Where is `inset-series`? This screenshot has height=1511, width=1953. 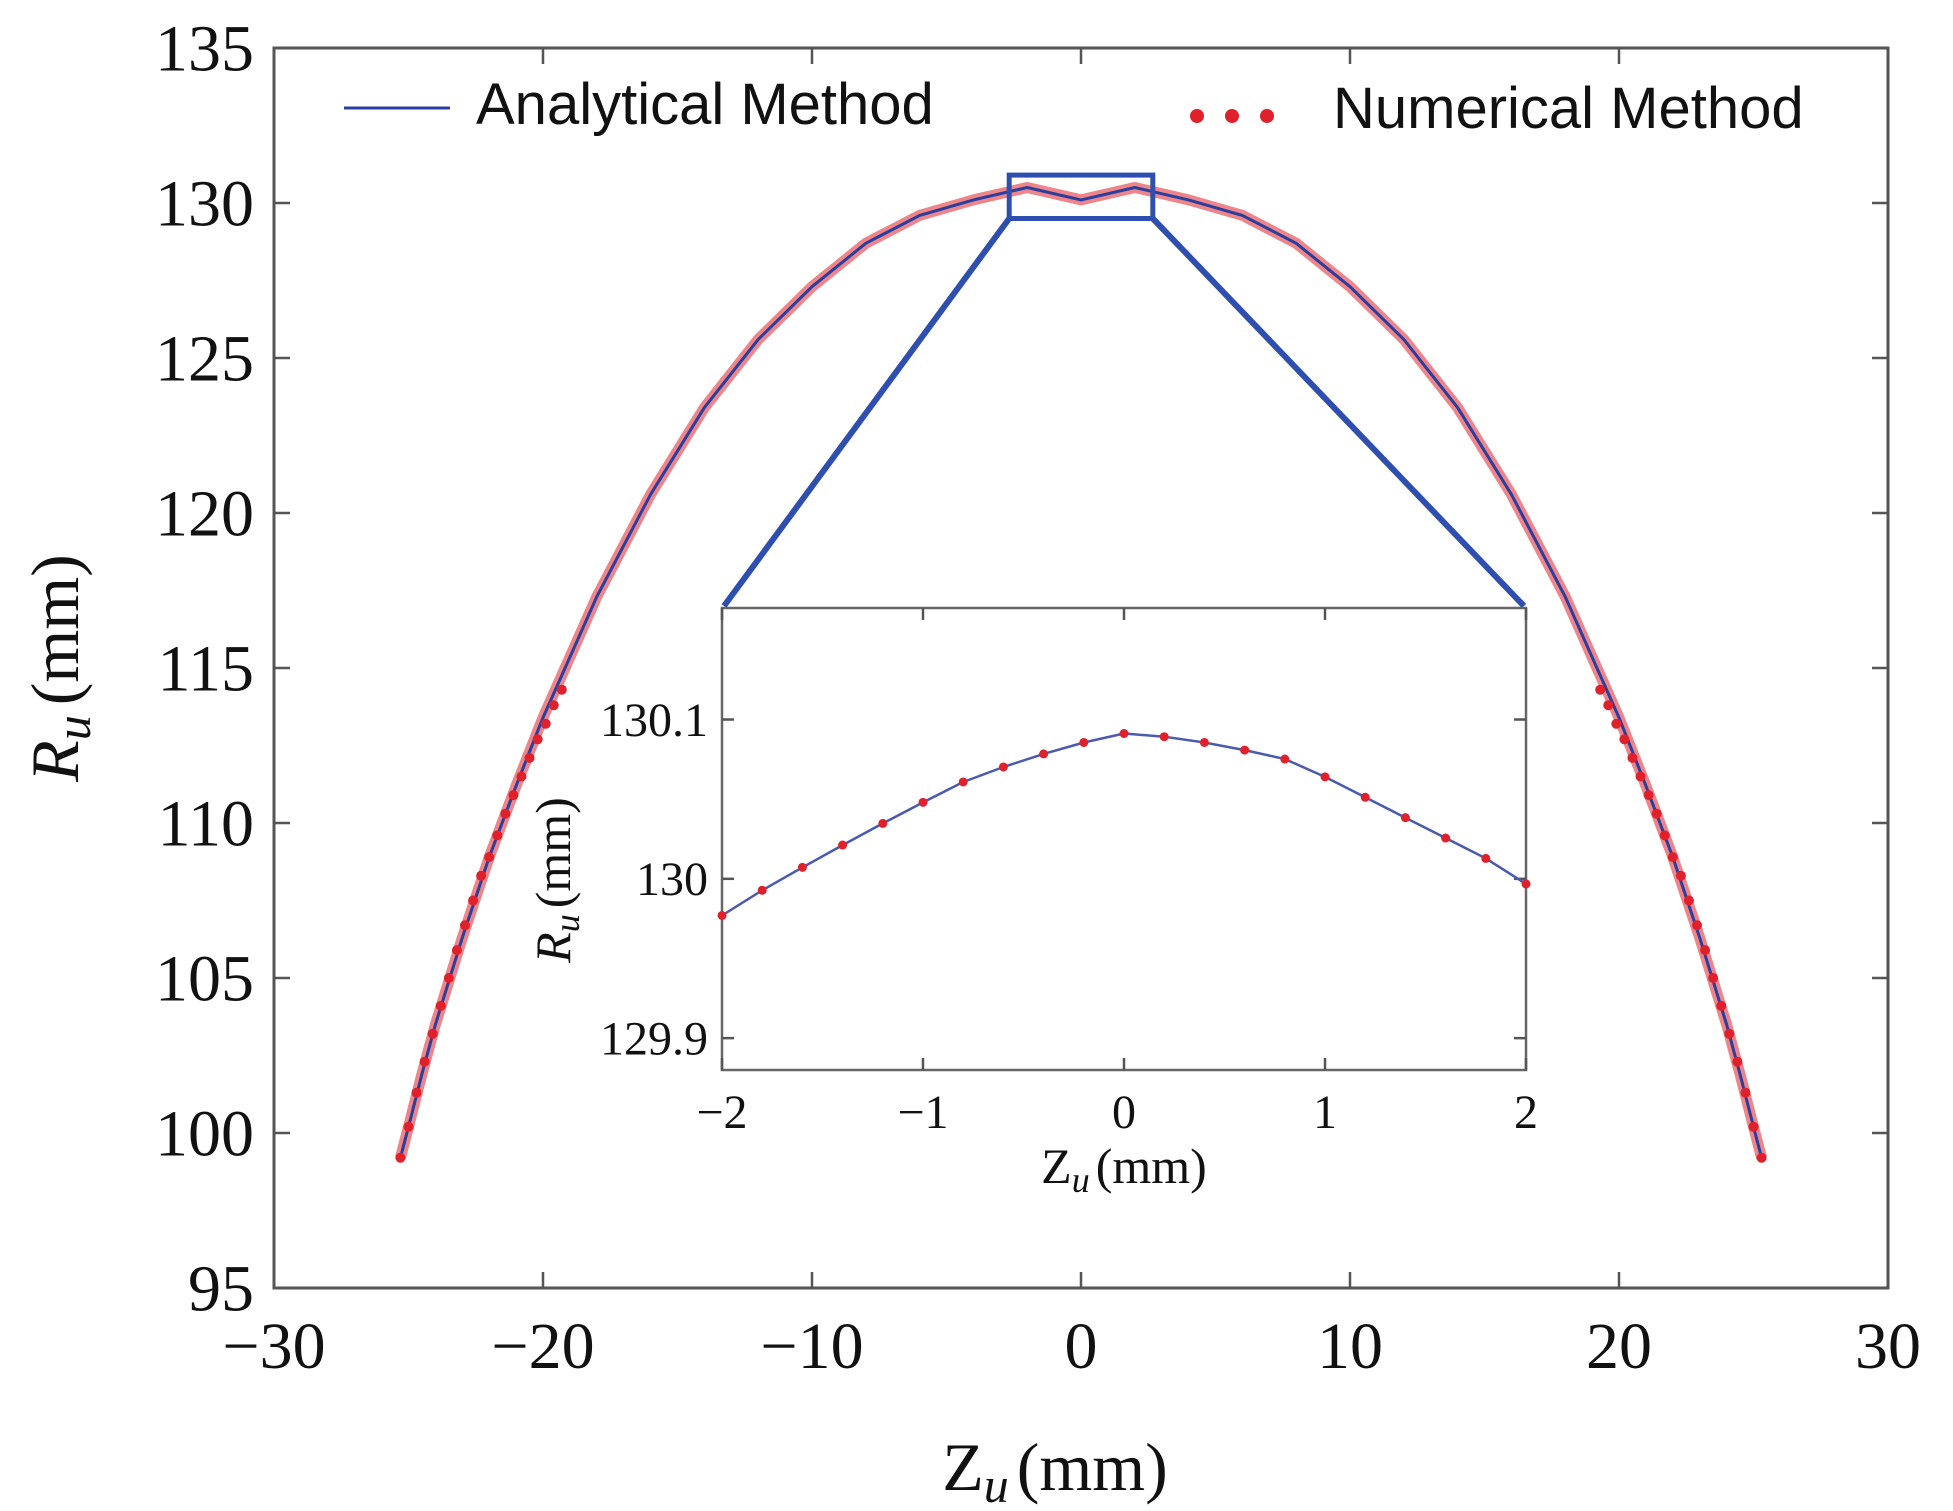 inset-series is located at coordinates (1124, 824).